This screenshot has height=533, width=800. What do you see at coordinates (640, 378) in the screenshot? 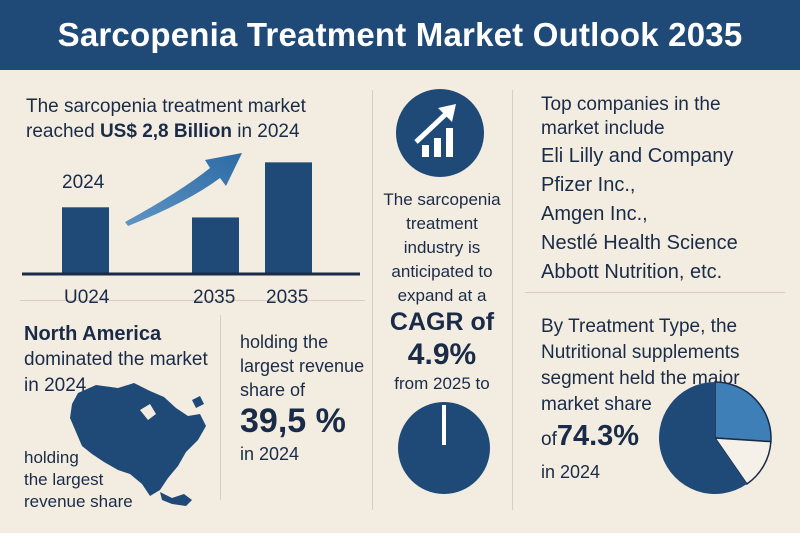
I see `treatment-line3: segment held the major` at bounding box center [640, 378].